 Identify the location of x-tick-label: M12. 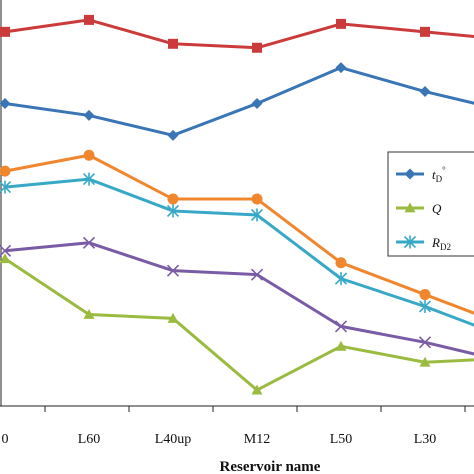
(257, 439).